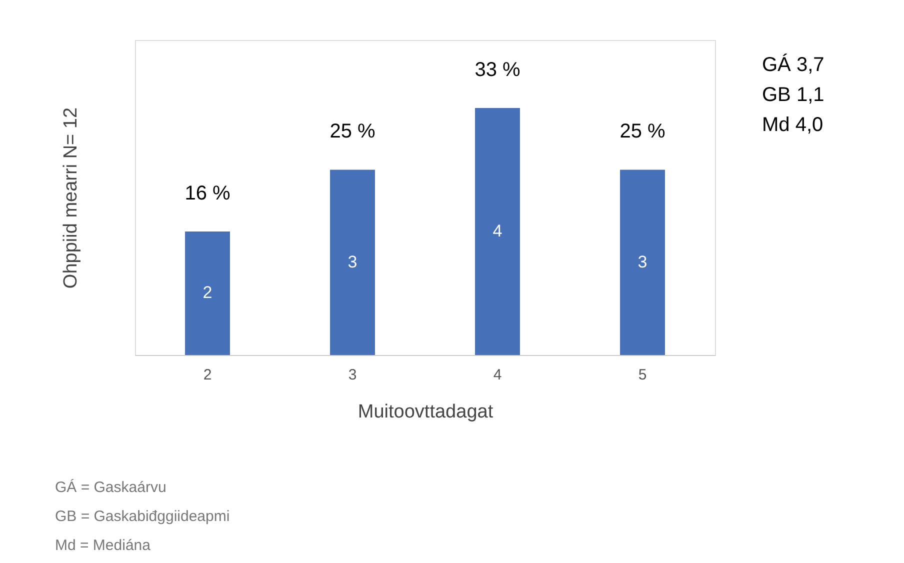  Describe the element at coordinates (207, 292) in the screenshot. I see `data-label: 2` at that location.